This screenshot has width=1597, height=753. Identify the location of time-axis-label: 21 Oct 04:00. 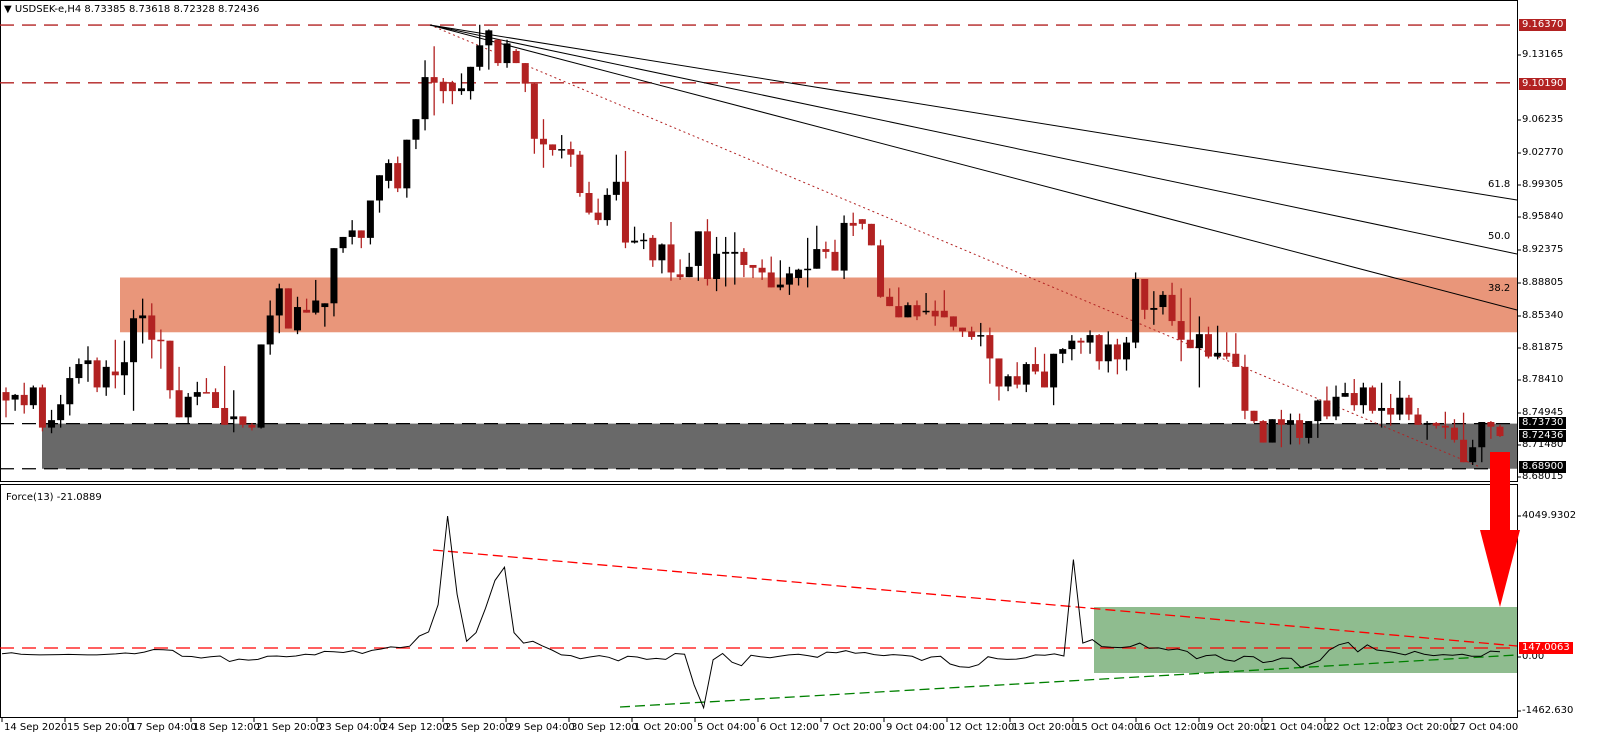
(1297, 727).